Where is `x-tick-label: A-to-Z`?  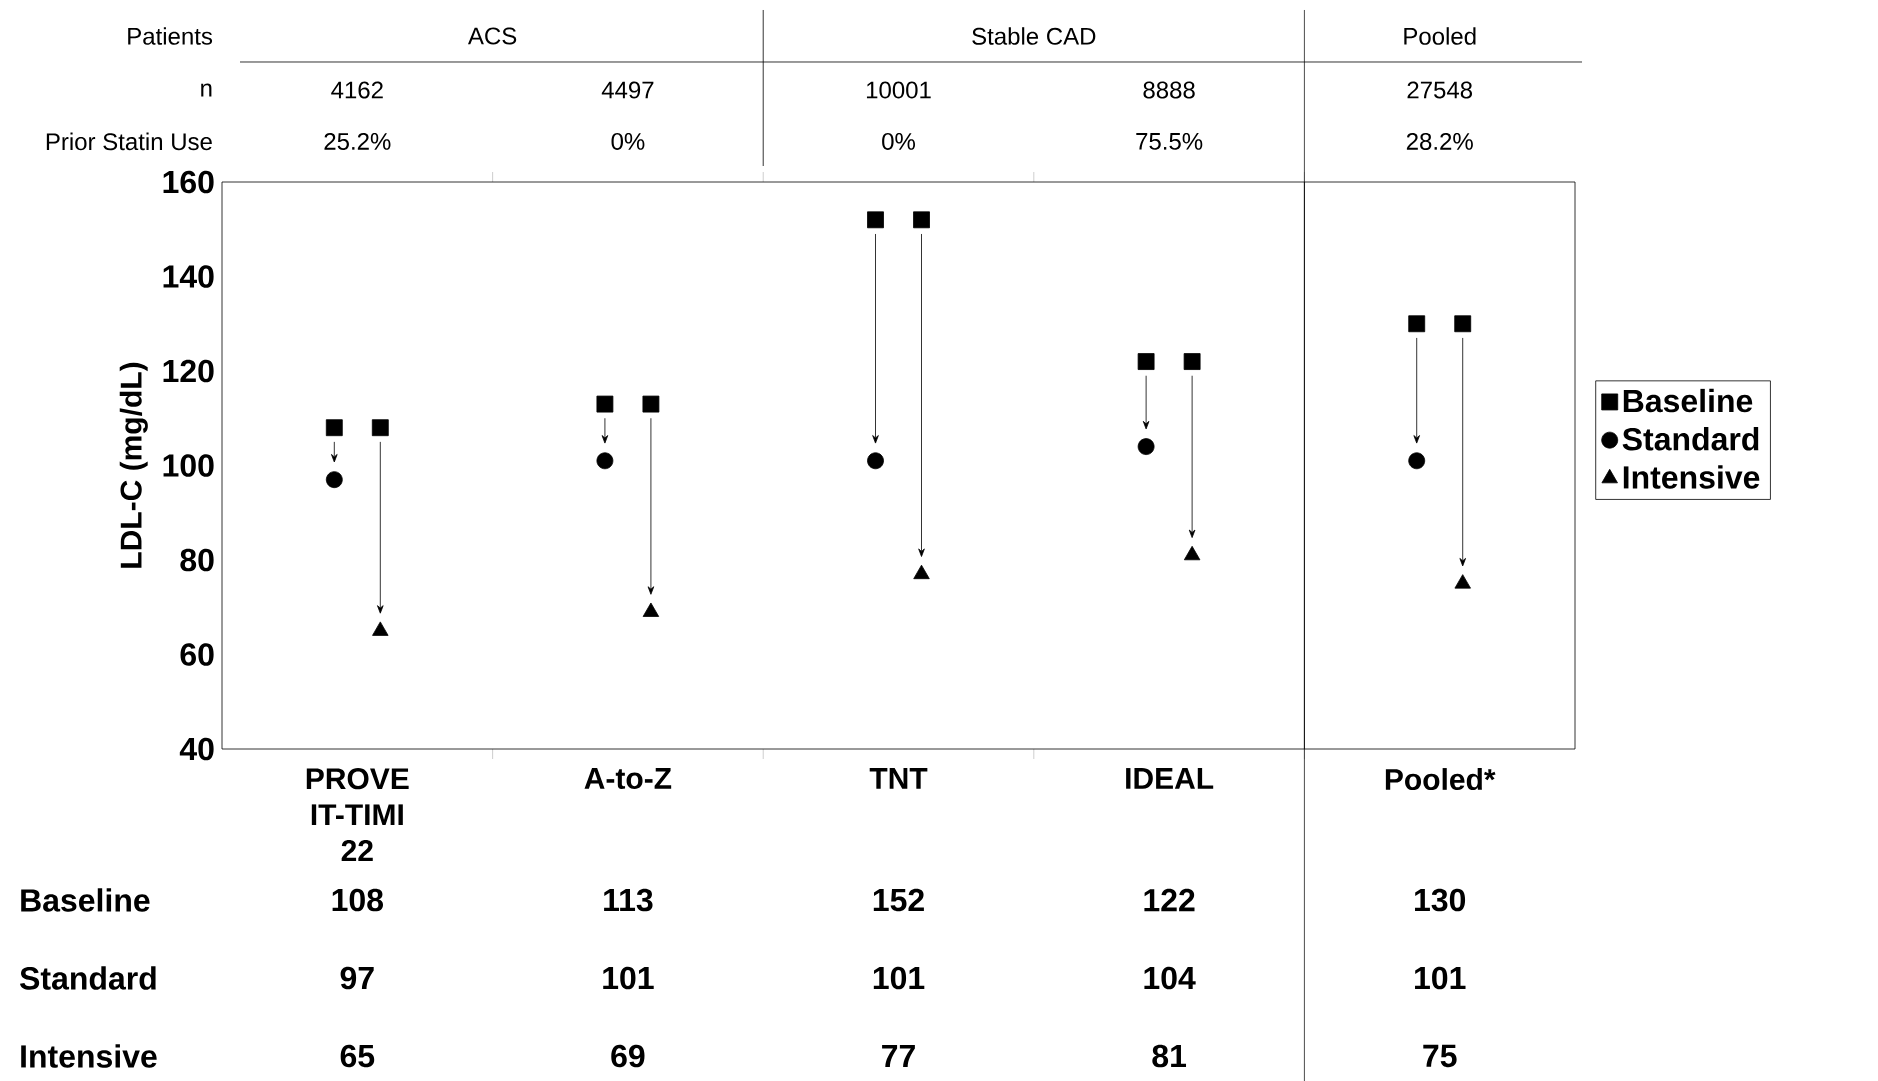 x-tick-label: A-to-Z is located at coordinates (628, 778).